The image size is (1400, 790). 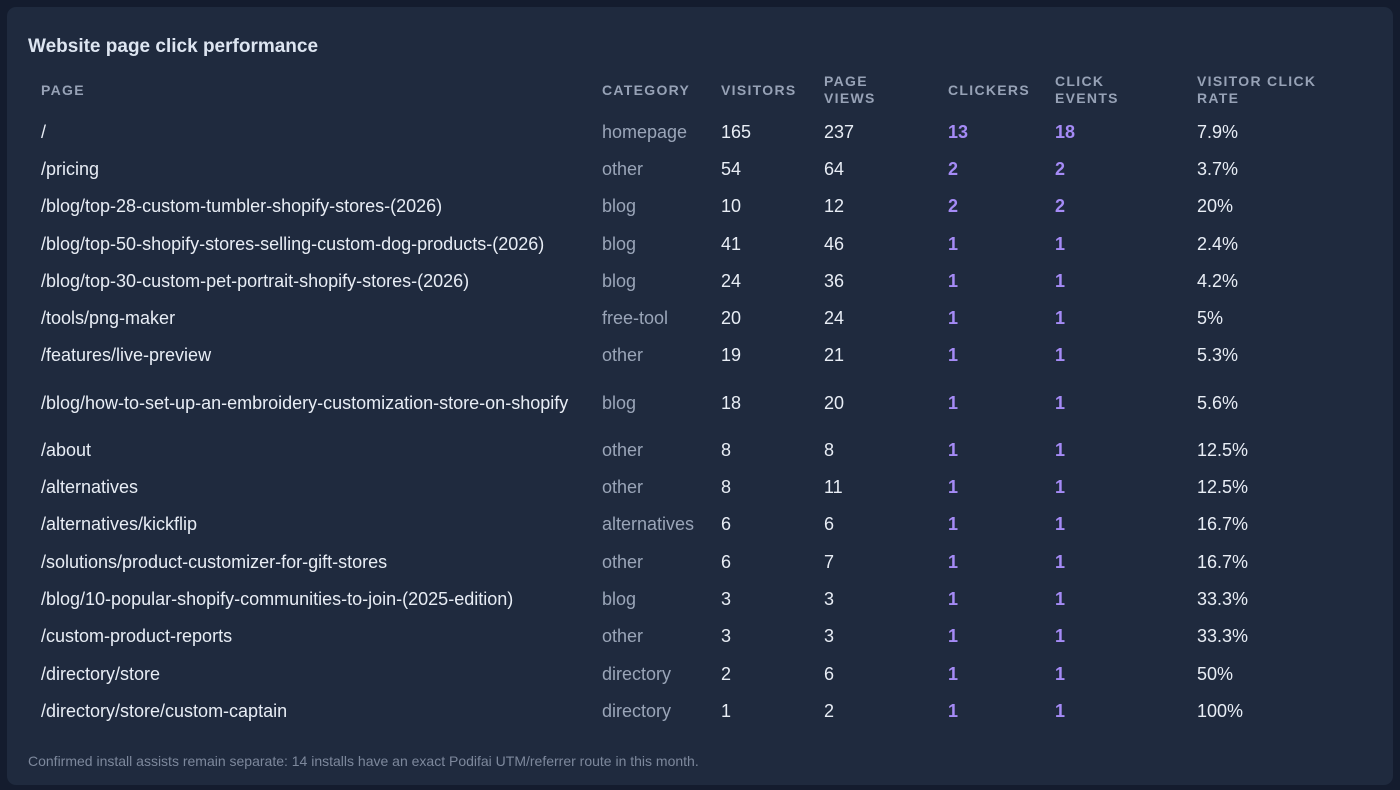 I want to click on visitor-click-rate-value: 5.6%, so click(x=1218, y=402).